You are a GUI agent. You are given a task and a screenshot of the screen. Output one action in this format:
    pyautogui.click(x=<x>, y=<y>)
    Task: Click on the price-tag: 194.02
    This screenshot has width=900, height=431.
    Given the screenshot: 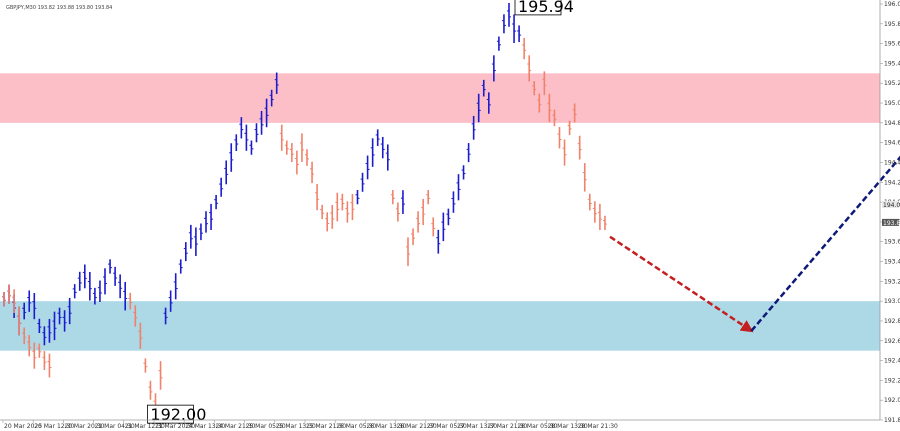 What is the action you would take?
    pyautogui.click(x=891, y=205)
    